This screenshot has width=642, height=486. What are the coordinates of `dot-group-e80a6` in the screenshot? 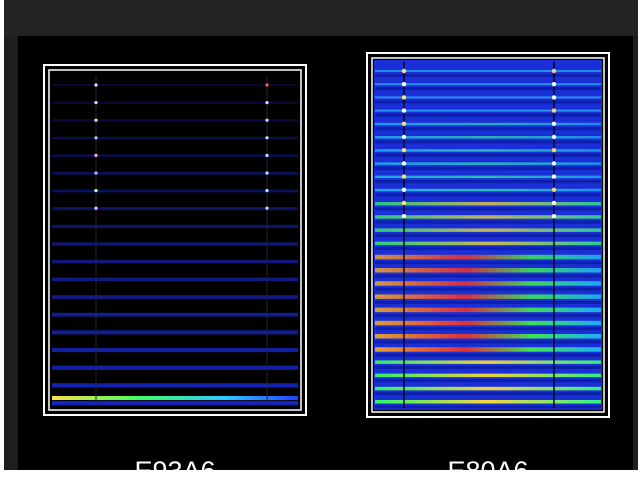 It's located at (479, 143).